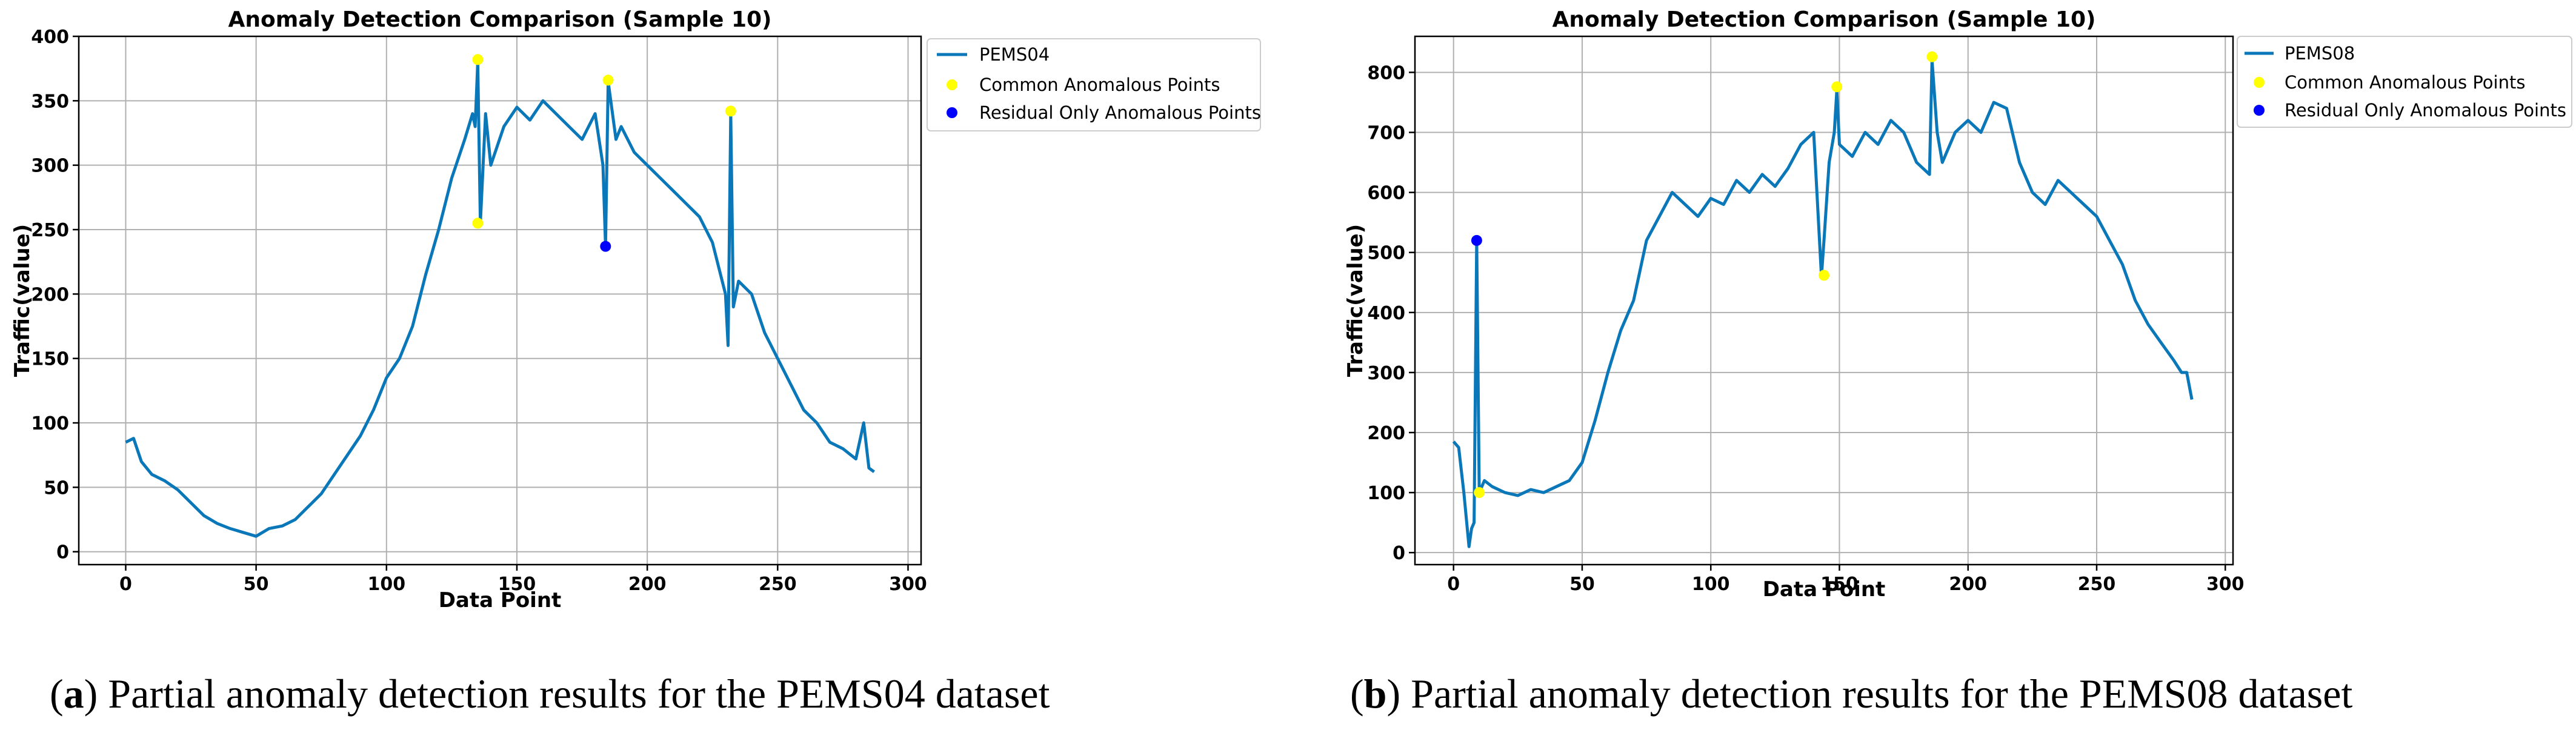 Image resolution: width=2576 pixels, height=730 pixels. Describe the element at coordinates (57, 694) in the screenshot. I see `caption-a-open: (` at that location.